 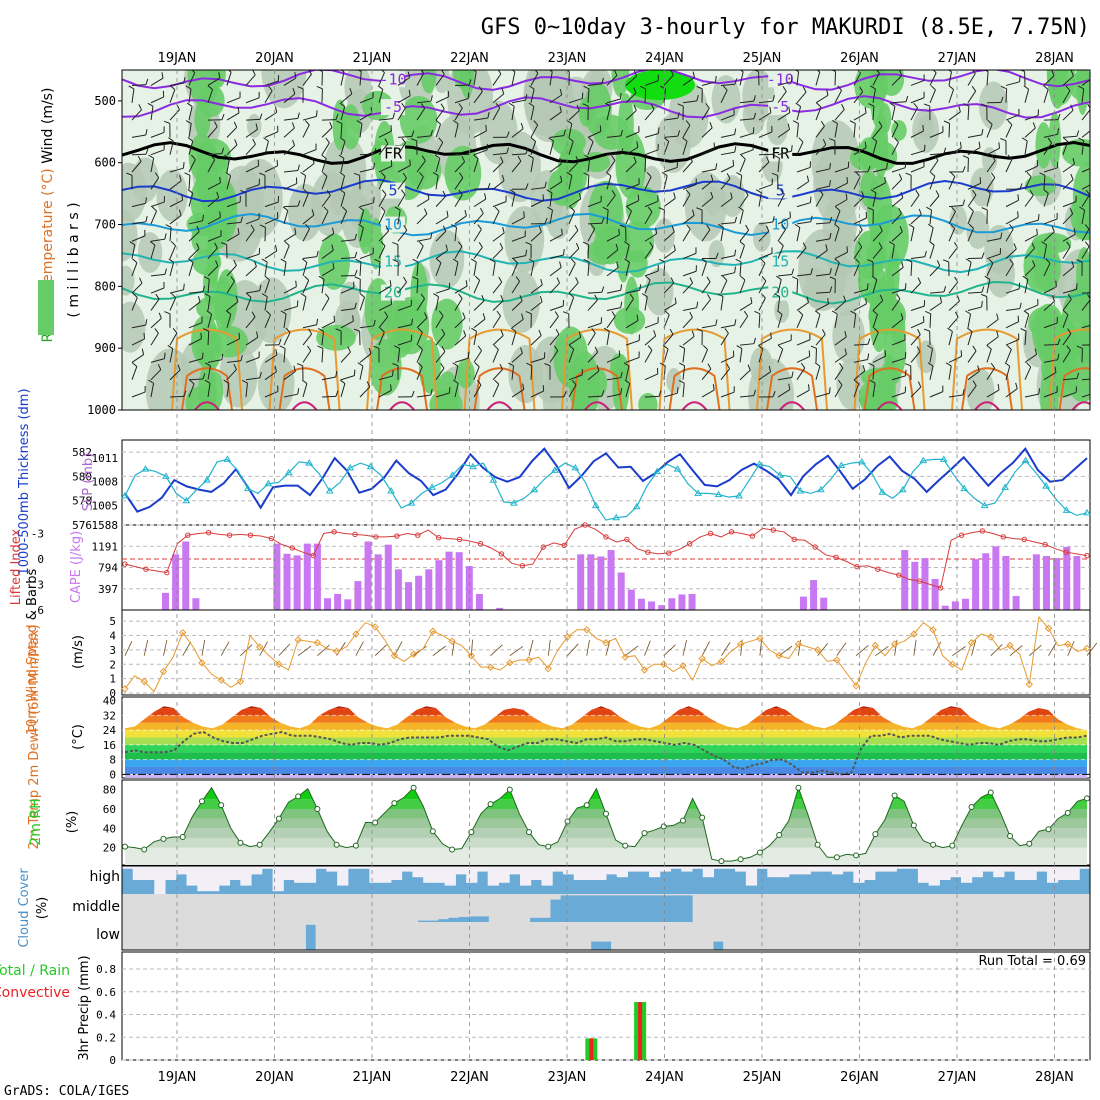 What do you see at coordinates (606, 654) in the screenshot?
I see `wind-speed-line` at bounding box center [606, 654].